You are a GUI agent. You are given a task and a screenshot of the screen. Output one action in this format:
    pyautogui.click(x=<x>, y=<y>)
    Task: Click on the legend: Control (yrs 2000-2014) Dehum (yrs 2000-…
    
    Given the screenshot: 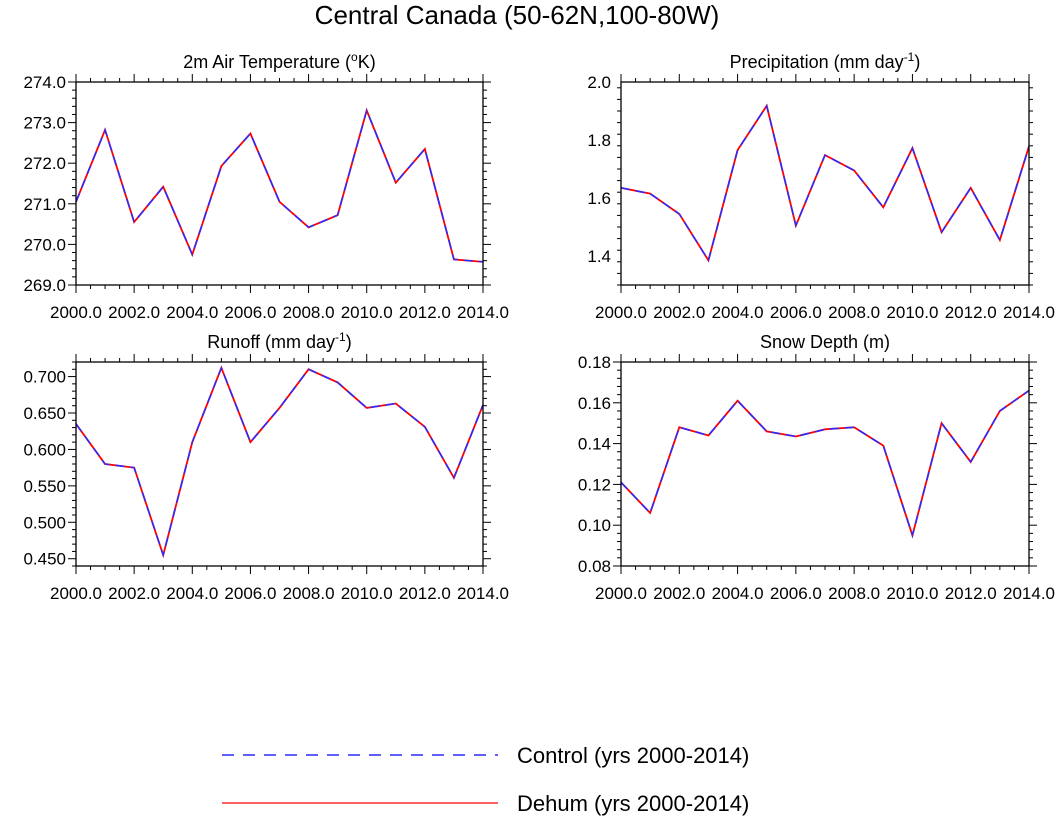 What is the action you would take?
    pyautogui.click(x=485, y=779)
    